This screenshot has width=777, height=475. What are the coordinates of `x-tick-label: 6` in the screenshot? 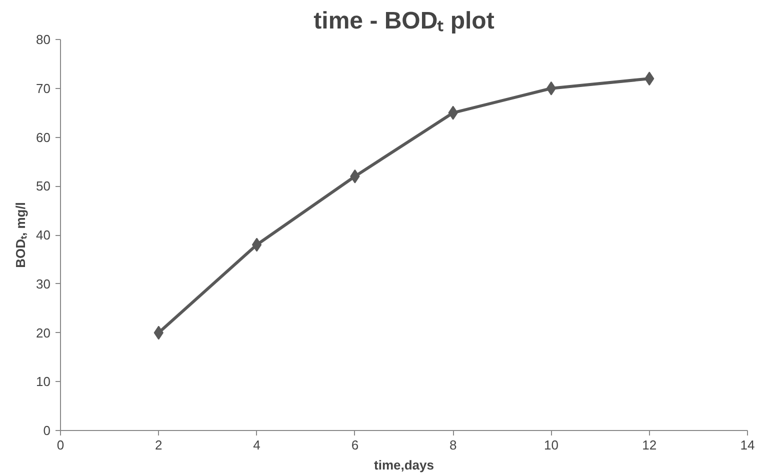 It's located at (355, 445).